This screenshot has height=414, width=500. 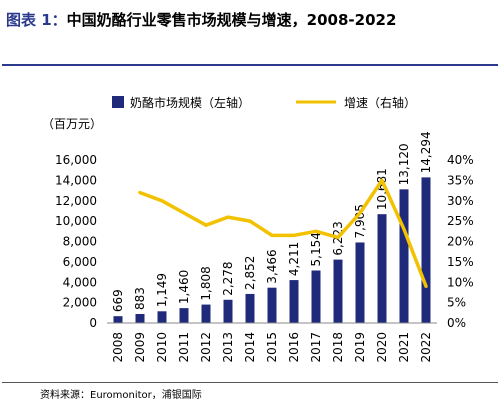 I want to click on x-tick-label: 2021, so click(x=404, y=347).